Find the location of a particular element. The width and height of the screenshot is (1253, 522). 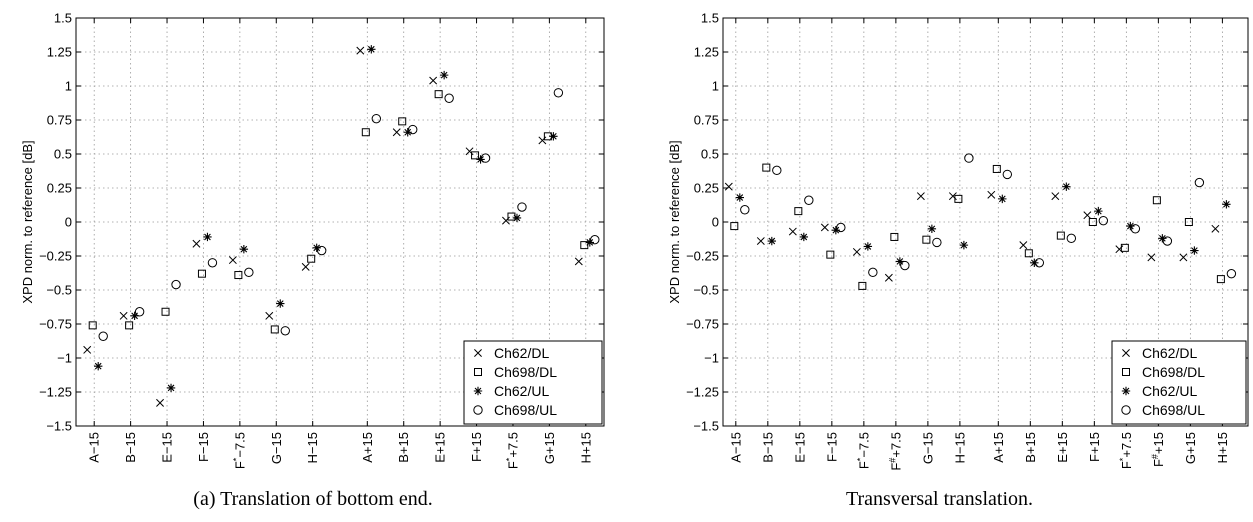

x-tick-label: E−15 is located at coordinates (799, 447).